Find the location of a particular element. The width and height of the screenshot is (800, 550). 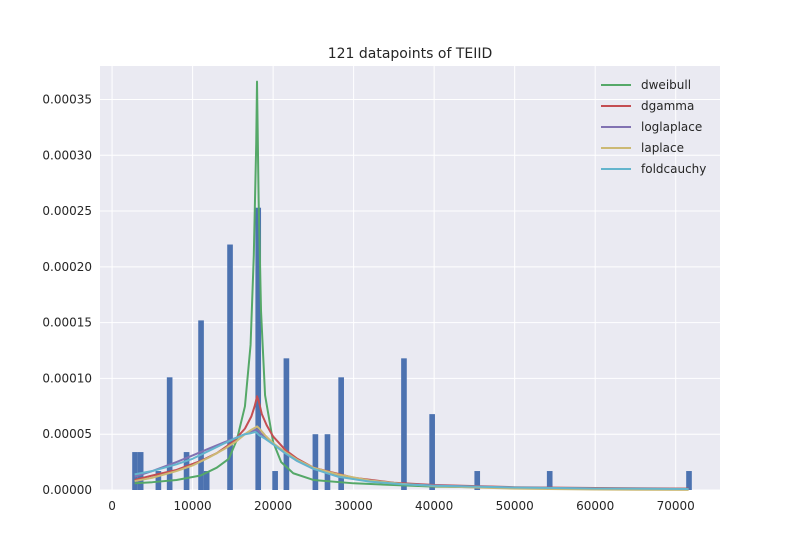

legend-label: dweibull is located at coordinates (666, 85).